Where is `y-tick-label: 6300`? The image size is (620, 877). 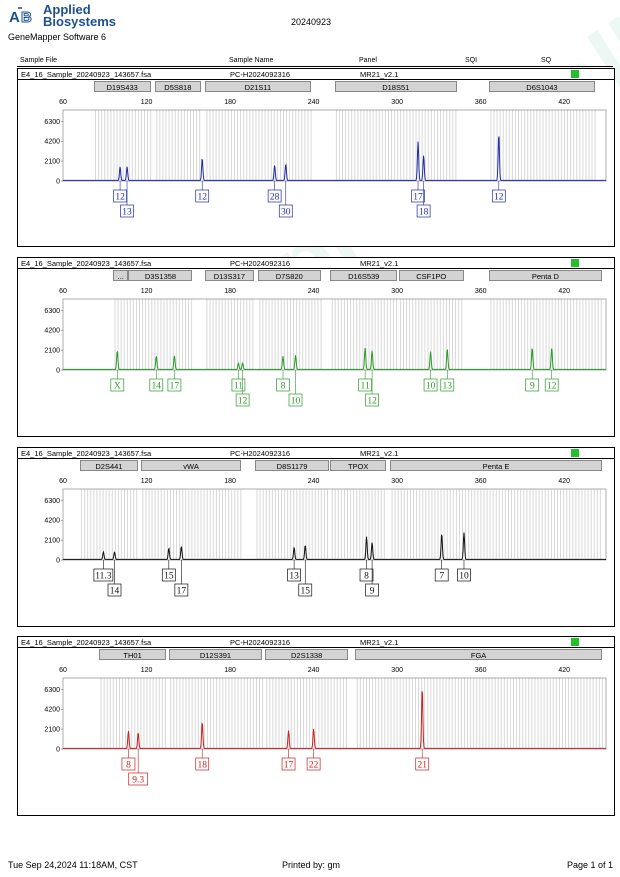 y-tick-label: 6300 is located at coordinates (52, 501).